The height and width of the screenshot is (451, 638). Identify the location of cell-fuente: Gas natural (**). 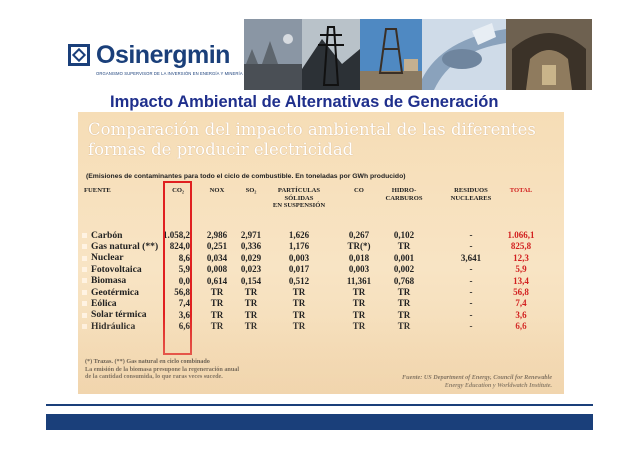
(120, 246).